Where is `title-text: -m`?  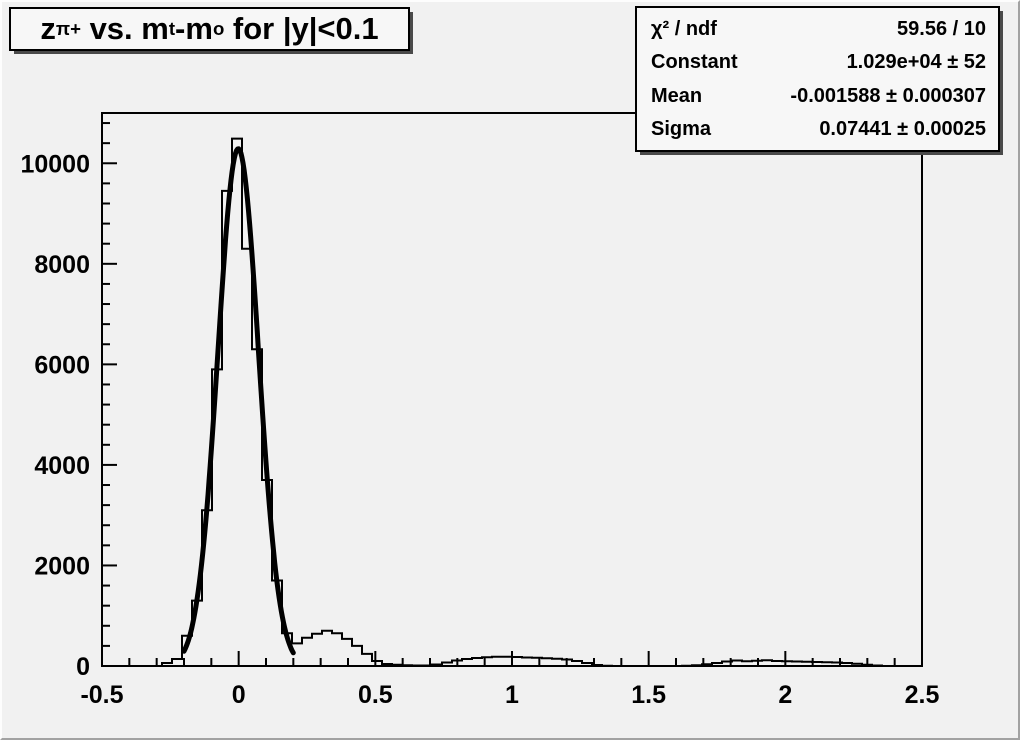 title-text: -m is located at coordinates (194, 28).